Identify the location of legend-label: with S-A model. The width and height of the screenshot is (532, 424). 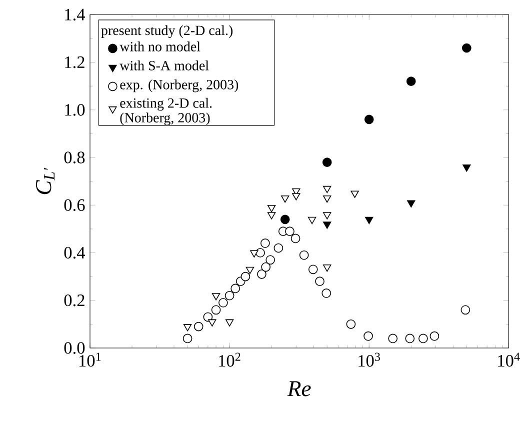
(164, 65).